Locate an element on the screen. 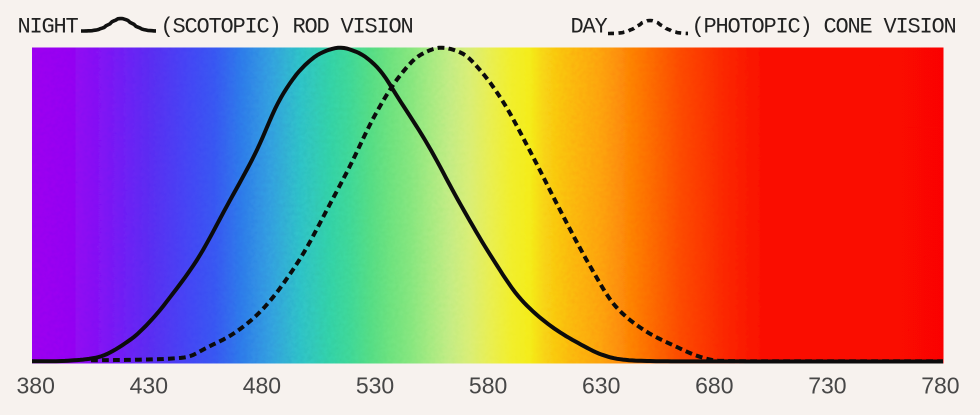 Image resolution: width=980 pixels, height=415 pixels. svg-text: 780 is located at coordinates (940, 386).